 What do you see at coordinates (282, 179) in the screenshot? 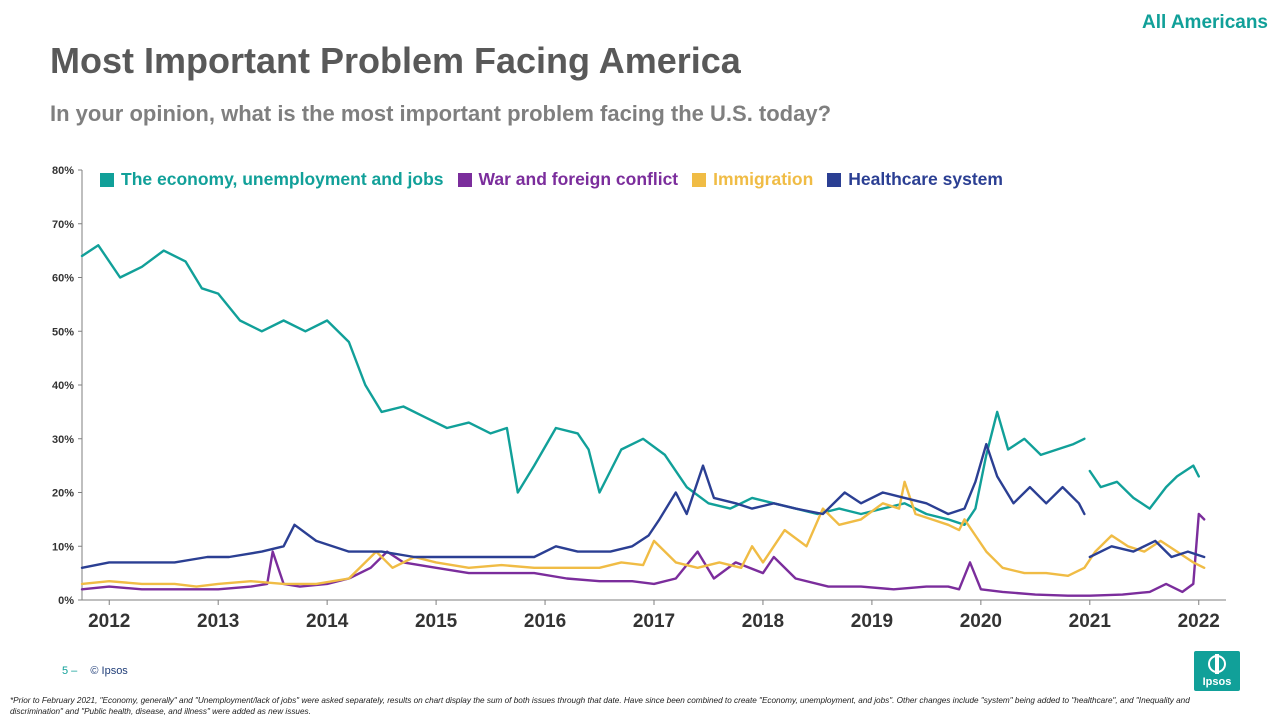
I see `legend-label-economy: The economy, unemployment and jobs` at bounding box center [282, 179].